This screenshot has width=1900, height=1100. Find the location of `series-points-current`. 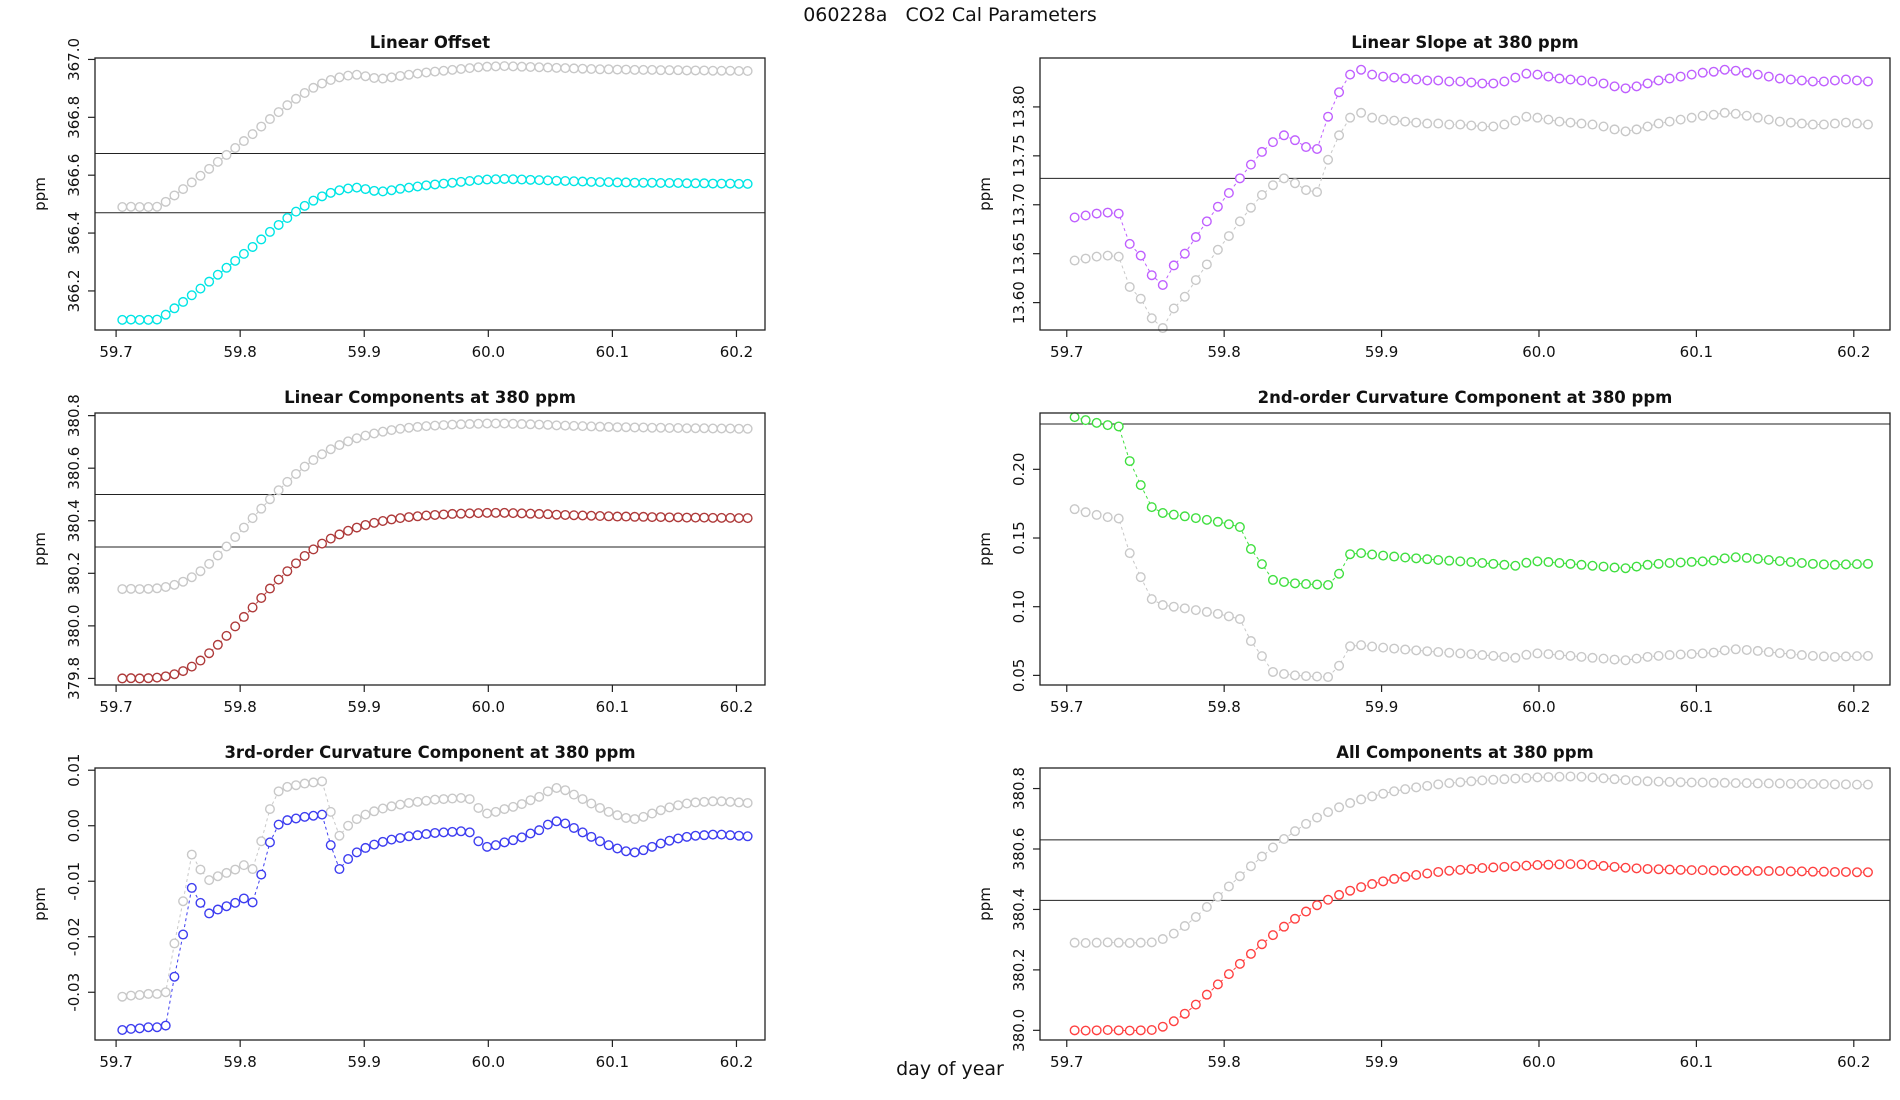

series-points-current is located at coordinates (435, 595).